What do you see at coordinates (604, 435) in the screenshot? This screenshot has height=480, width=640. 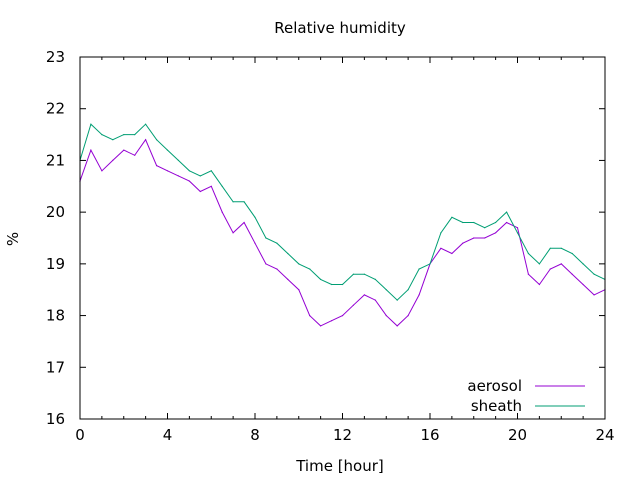 I see `x-tick-label: 24` at bounding box center [604, 435].